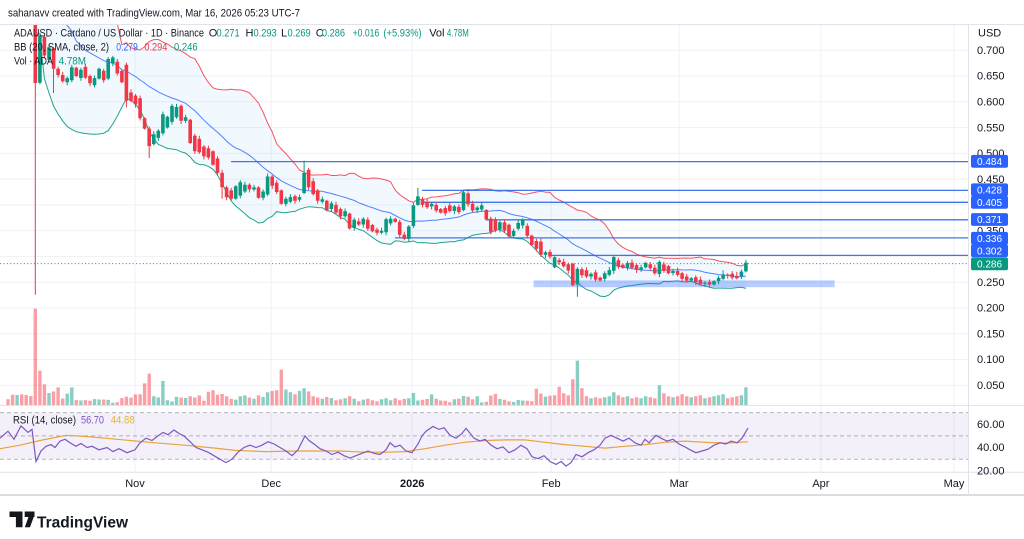  What do you see at coordinates (366, 33) in the screenshot?
I see `svg-text: +0.016` at bounding box center [366, 33].